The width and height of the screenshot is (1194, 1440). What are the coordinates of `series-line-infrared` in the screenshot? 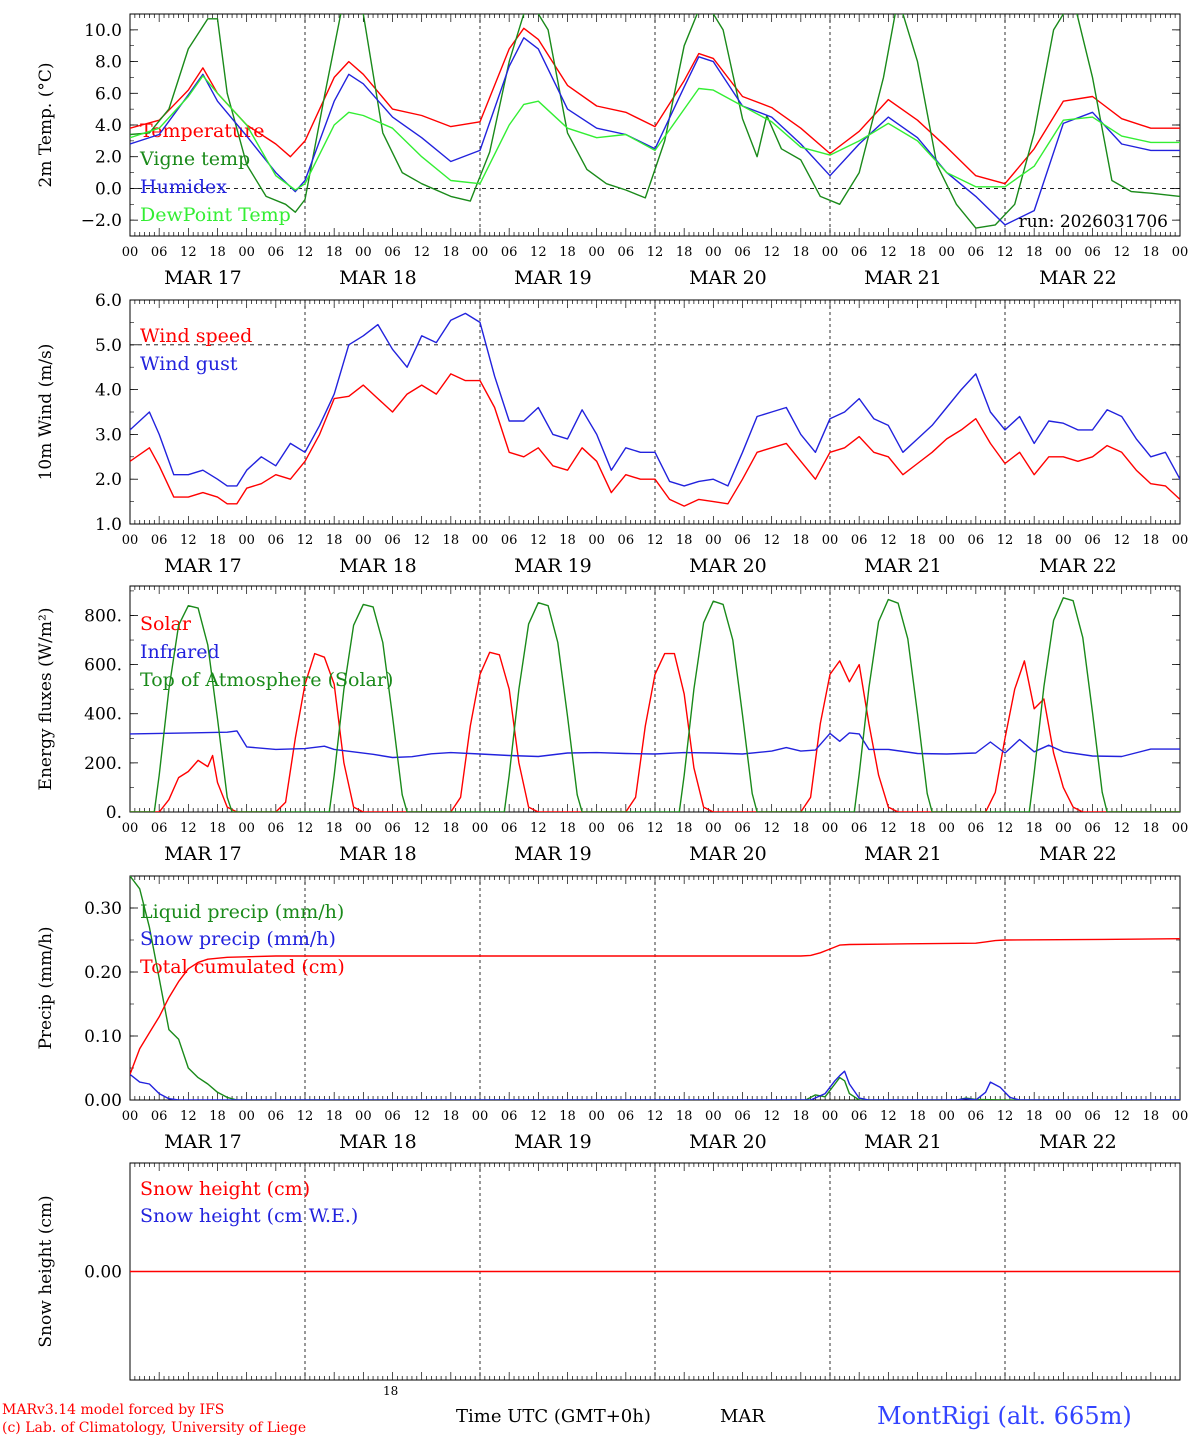 It's located at (655, 744).